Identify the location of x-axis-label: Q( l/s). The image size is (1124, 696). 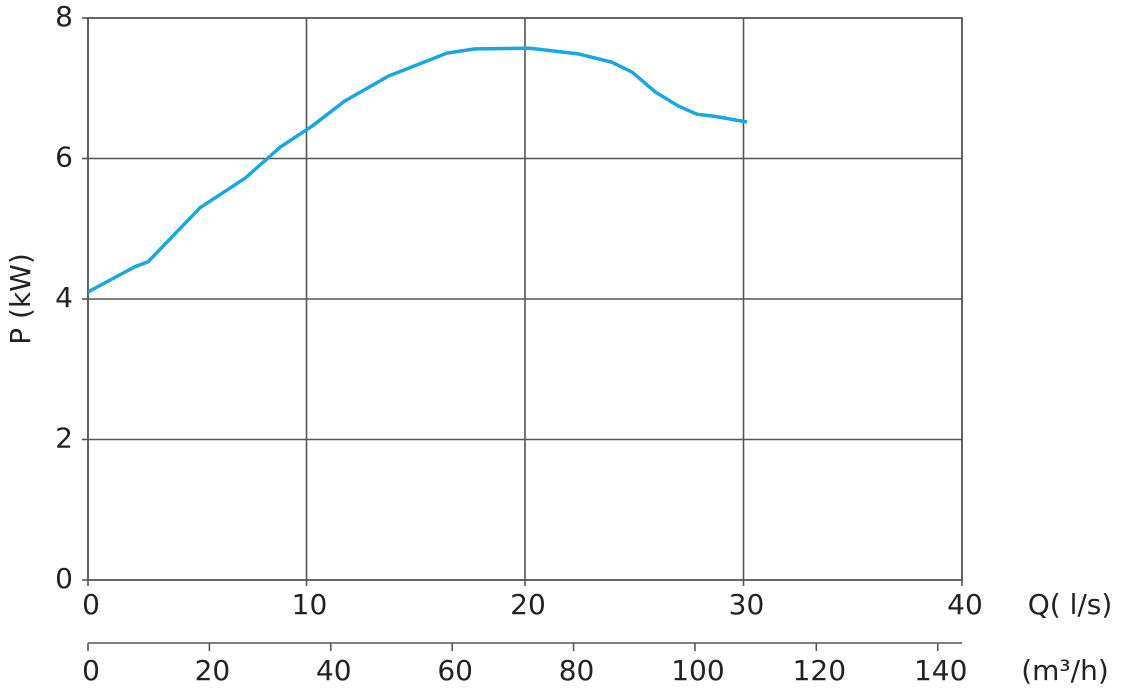
(1070, 604).